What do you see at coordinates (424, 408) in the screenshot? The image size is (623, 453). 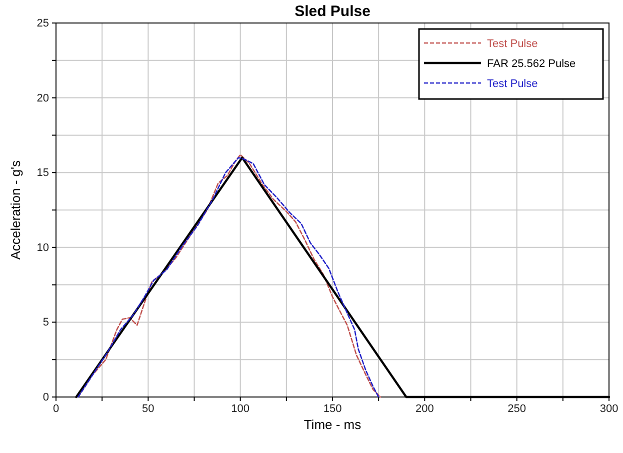 I see `x-tick-label: 200` at bounding box center [424, 408].